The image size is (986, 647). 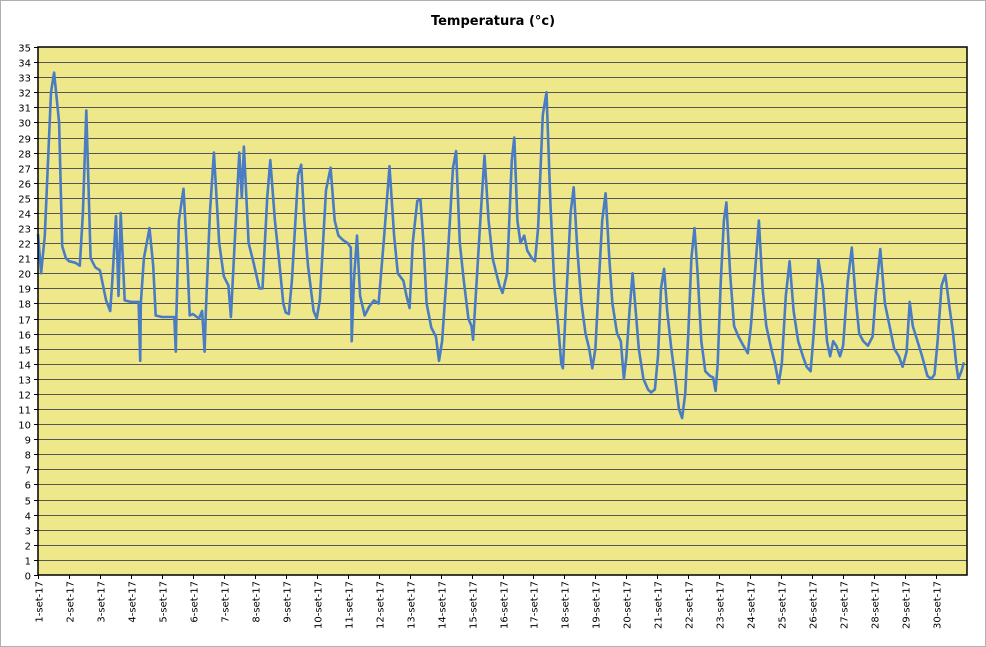 What do you see at coordinates (28, 456) in the screenshot?
I see `y-tick-label: 8` at bounding box center [28, 456].